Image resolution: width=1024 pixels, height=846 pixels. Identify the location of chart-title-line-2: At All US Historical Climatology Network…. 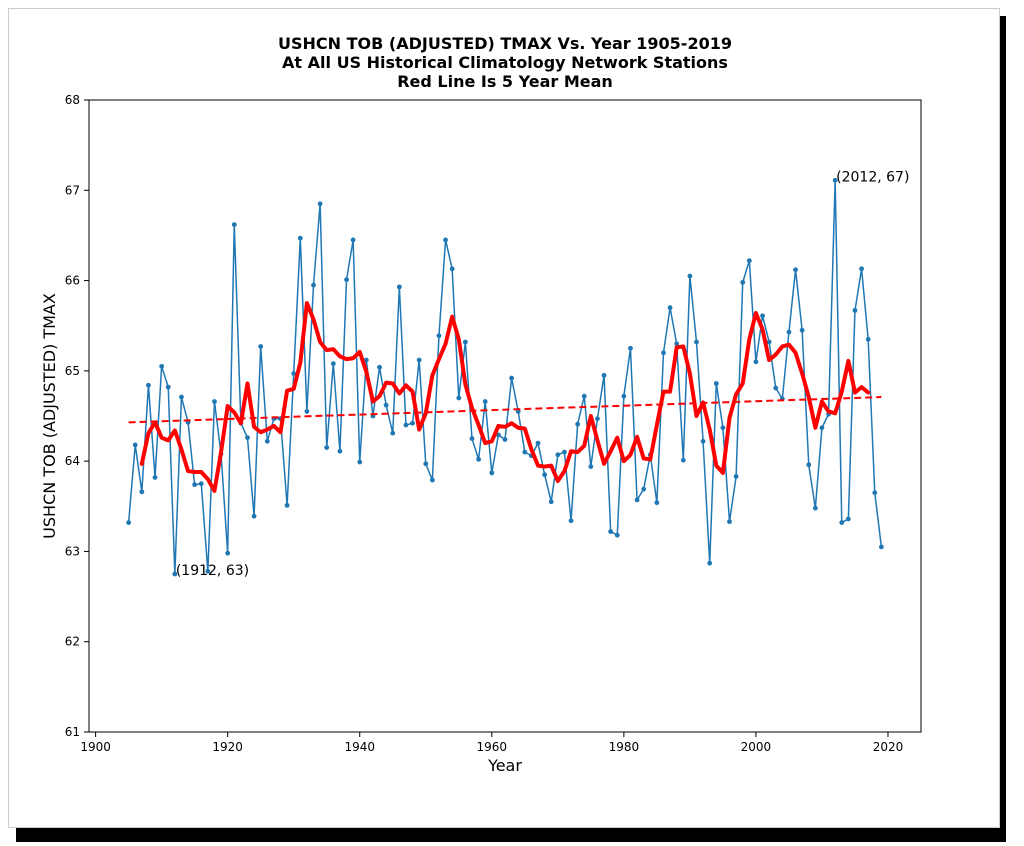
(505, 62).